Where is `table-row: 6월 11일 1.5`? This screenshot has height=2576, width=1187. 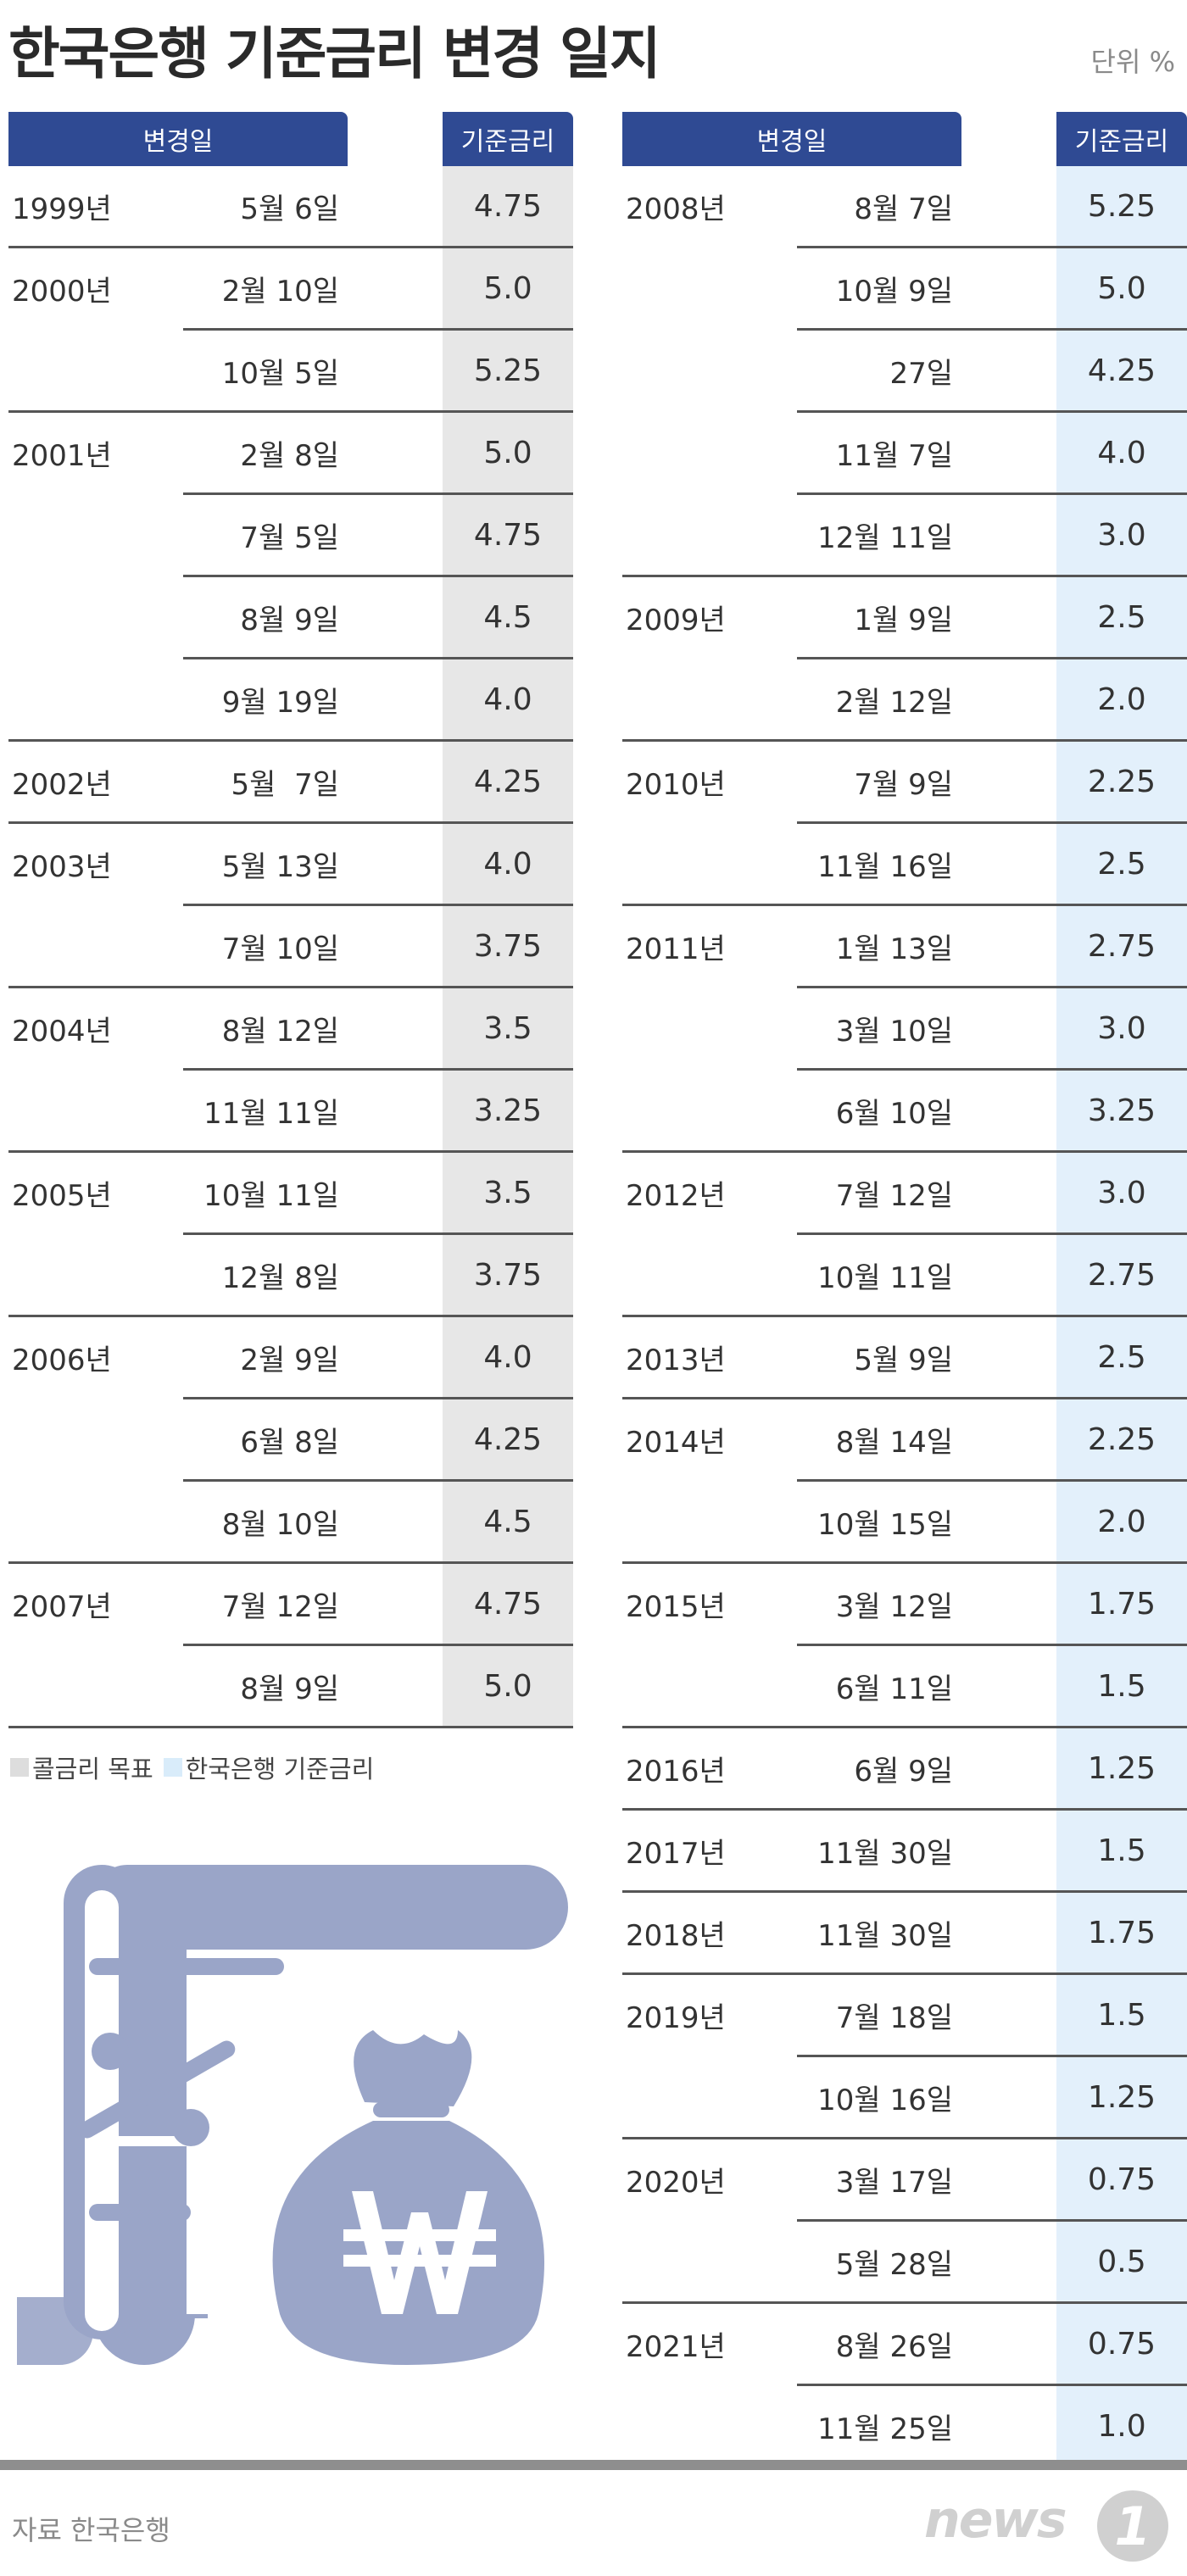 table-row: 6월 11일 1.5 is located at coordinates (904, 1687).